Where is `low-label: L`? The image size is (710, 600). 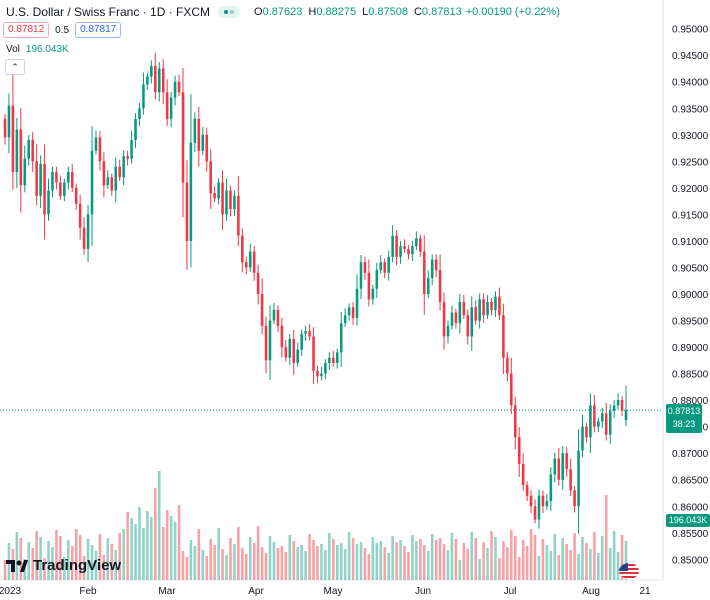 low-label: L is located at coordinates (365, 12).